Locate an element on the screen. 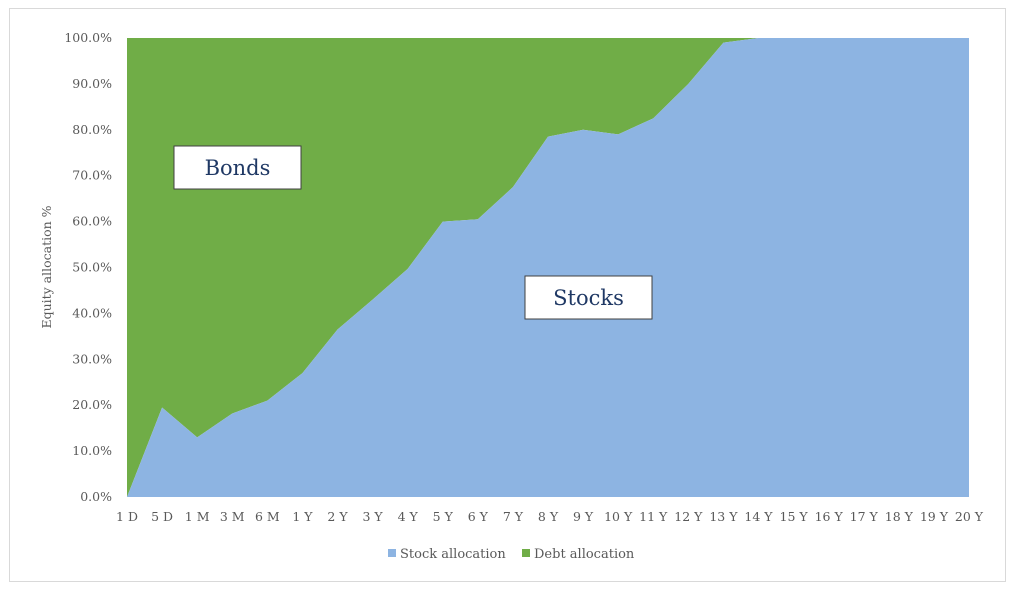 Image resolution: width=1016 pixels, height=590 pixels. annotations: Bonds Stocks is located at coordinates (413, 232).